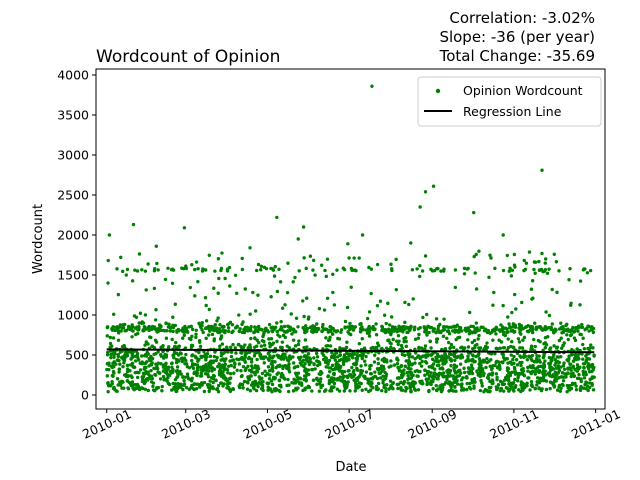 The width and height of the screenshot is (640, 480). Describe the element at coordinates (517, 37) in the screenshot. I see `stat-slope: Slope: -36 (per year)` at that location.